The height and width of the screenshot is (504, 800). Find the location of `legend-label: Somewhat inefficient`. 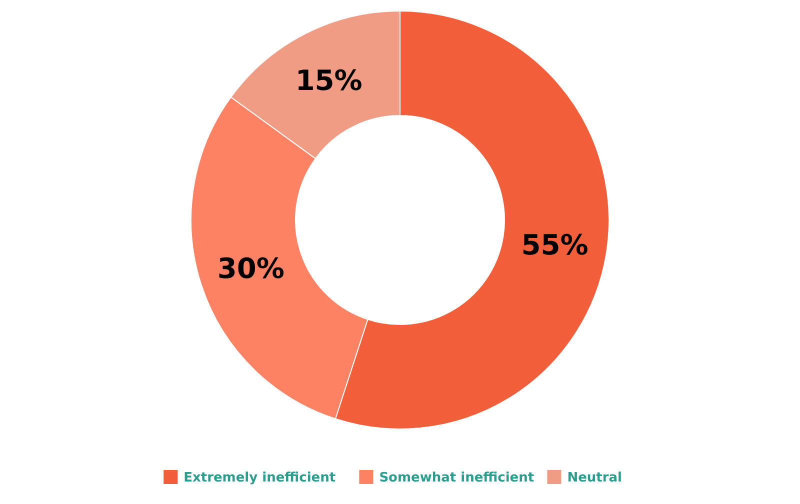

legend-label: Somewhat inefficient is located at coordinates (456, 478).